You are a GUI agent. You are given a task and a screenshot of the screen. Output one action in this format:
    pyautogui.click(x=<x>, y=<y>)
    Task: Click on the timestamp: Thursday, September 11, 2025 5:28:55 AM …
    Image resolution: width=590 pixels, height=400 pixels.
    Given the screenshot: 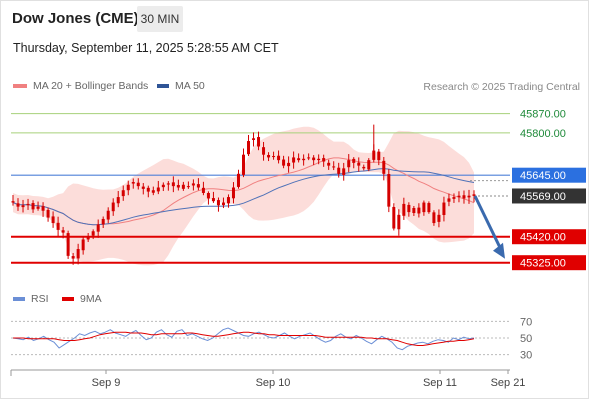 What is the action you would take?
    pyautogui.click(x=146, y=48)
    